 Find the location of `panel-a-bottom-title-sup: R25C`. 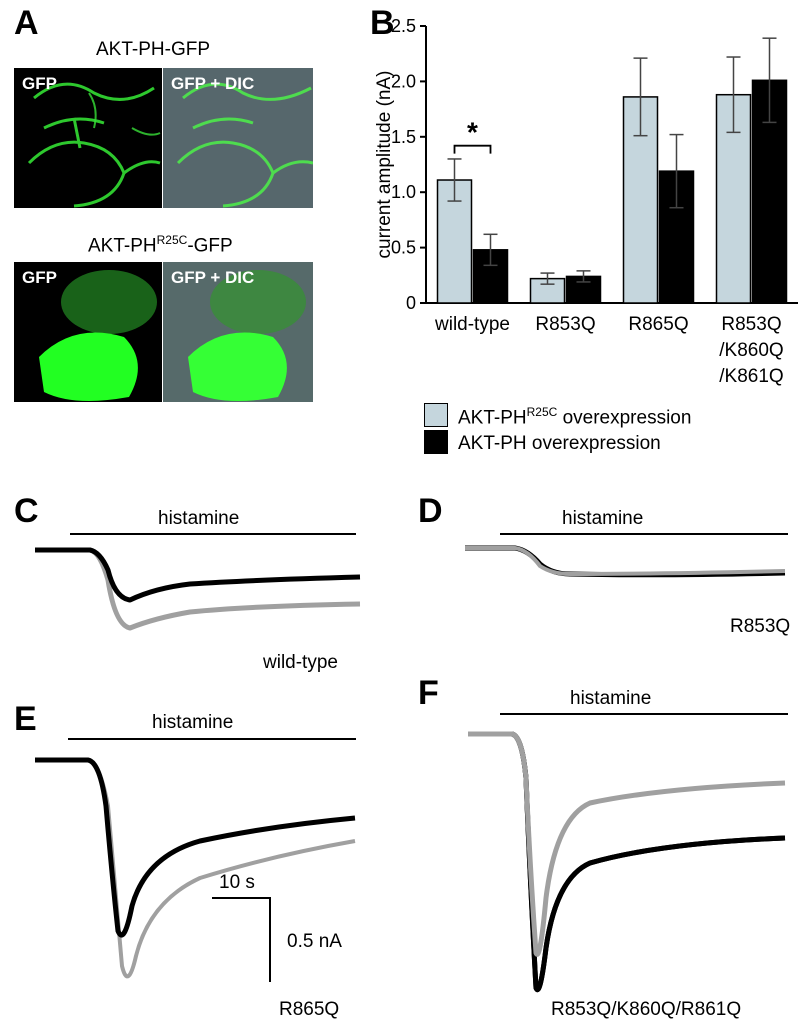

panel-a-bottom-title-sup: R25C is located at coordinates (172, 240).